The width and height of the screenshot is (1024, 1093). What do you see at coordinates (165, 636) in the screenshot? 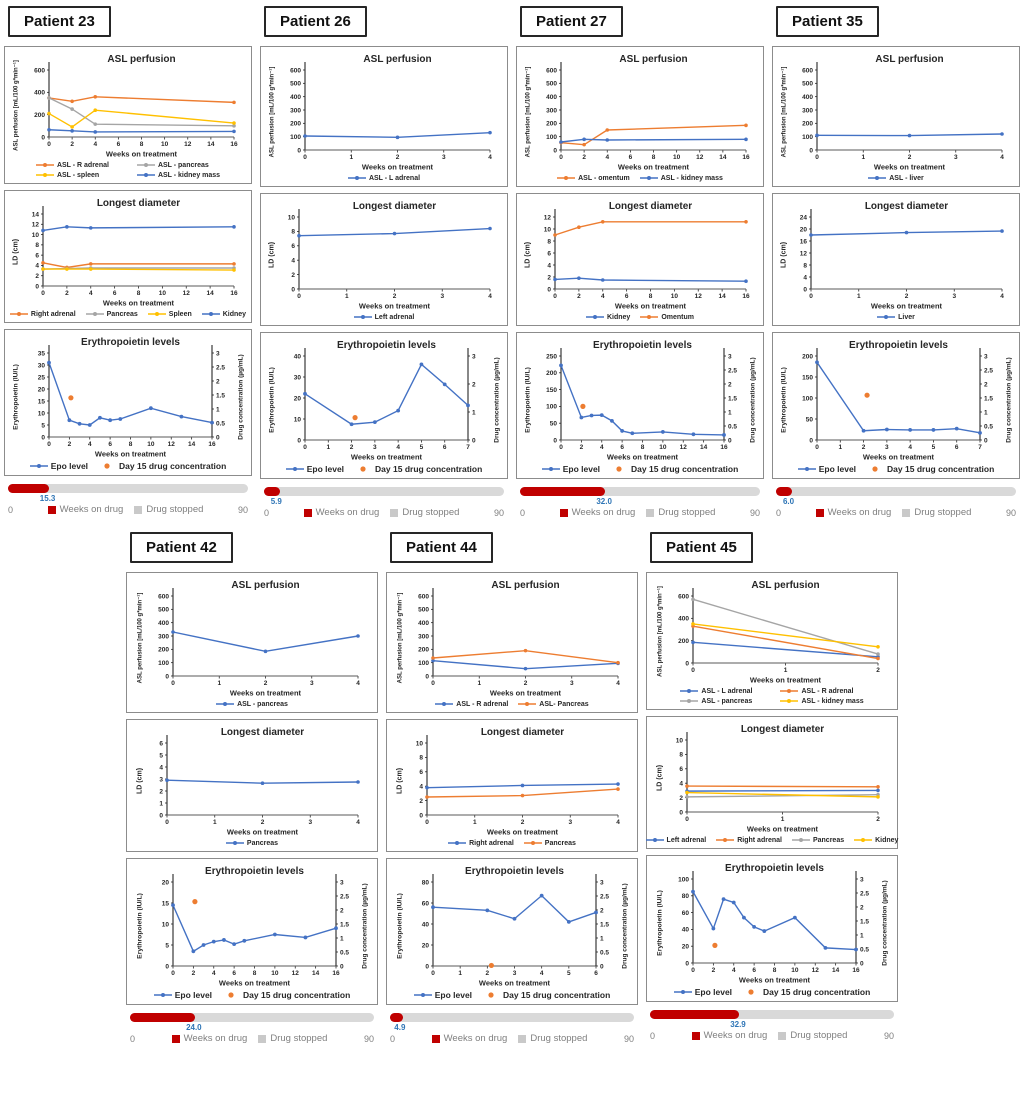
I see `y-axis-ticks: 0 100 200 300 400 500 600` at bounding box center [165, 636].